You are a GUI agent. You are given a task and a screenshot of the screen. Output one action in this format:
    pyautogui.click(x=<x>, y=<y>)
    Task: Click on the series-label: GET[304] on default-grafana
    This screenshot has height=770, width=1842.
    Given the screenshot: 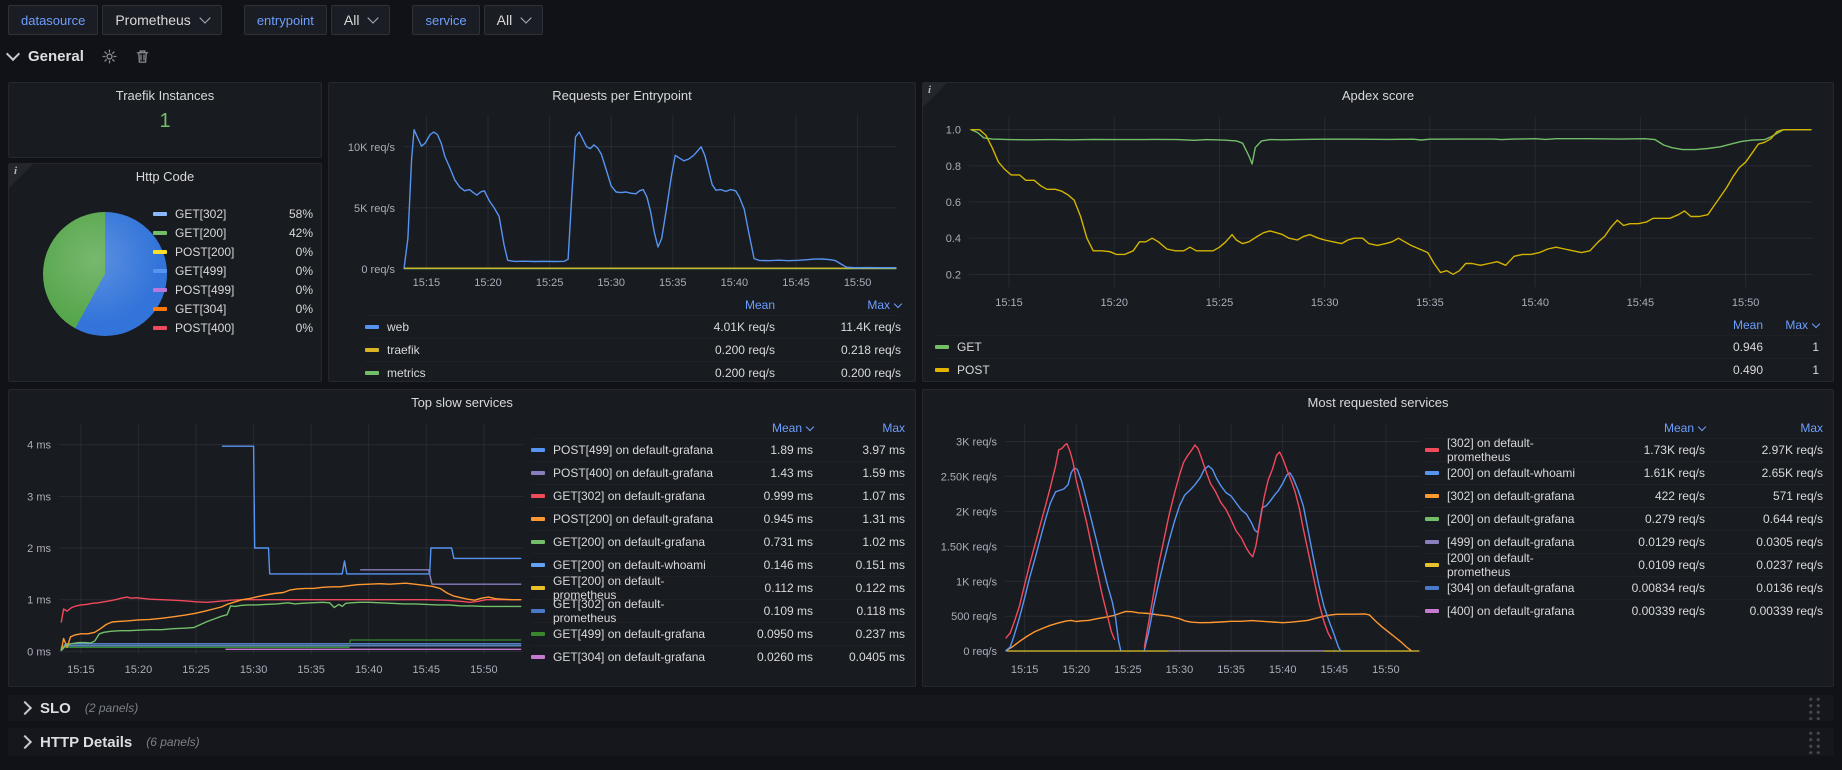 What is the action you would take?
    pyautogui.click(x=629, y=657)
    